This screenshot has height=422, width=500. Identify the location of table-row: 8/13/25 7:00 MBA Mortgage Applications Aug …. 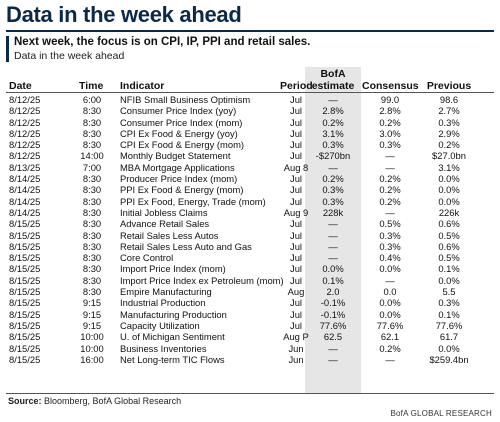
(250, 167).